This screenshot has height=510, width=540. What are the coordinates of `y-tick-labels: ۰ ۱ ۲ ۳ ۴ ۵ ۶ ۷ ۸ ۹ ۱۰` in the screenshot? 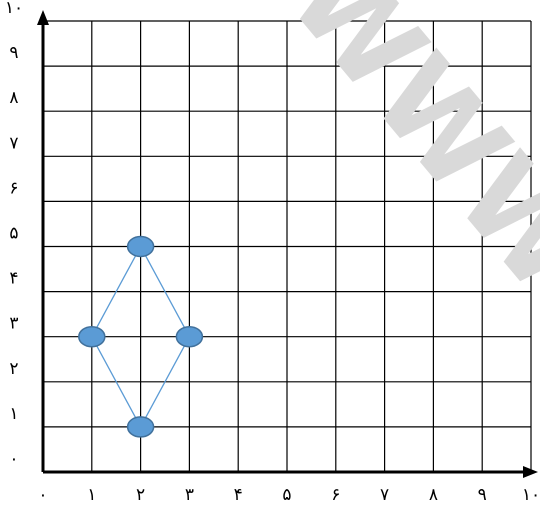 It's located at (14, 234).